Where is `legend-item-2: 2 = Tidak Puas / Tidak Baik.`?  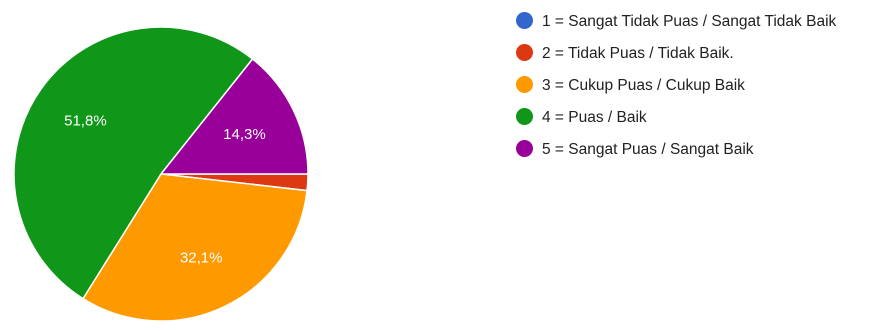 legend-item-2: 2 = Tidak Puas / Tidak Baik. is located at coordinates (696, 53).